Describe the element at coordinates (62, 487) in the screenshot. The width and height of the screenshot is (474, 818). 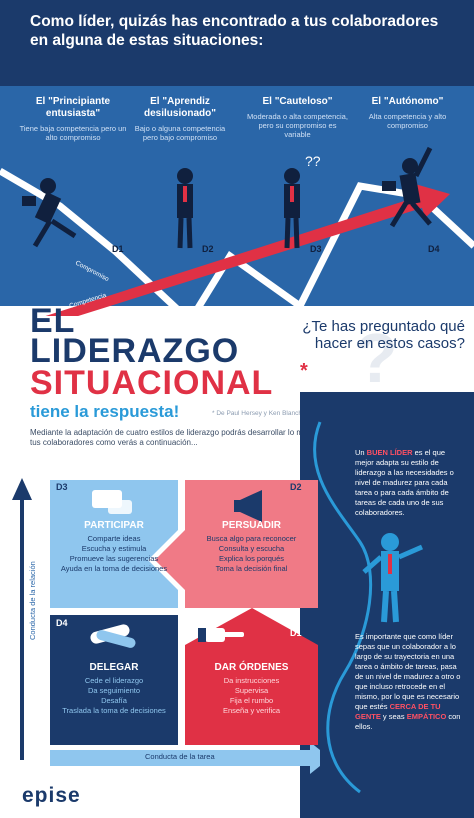
I see `quadrant-d3-level: D3` at that location.